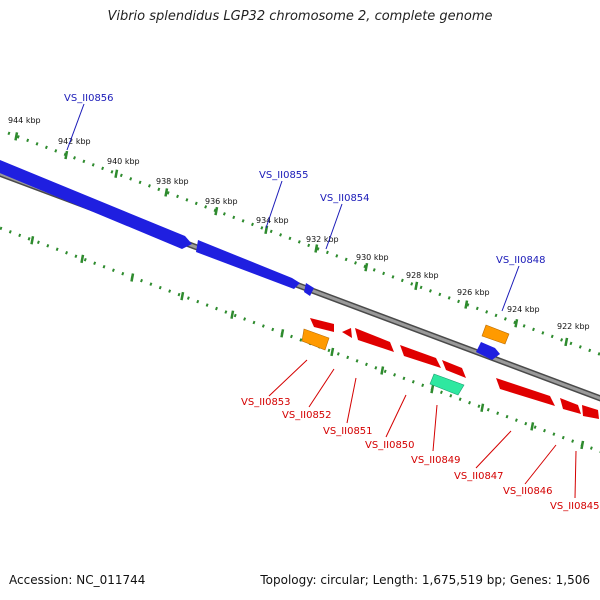 This screenshot has height=600, width=600. I want to click on gene-vs-ii0856, so click(96, 203).